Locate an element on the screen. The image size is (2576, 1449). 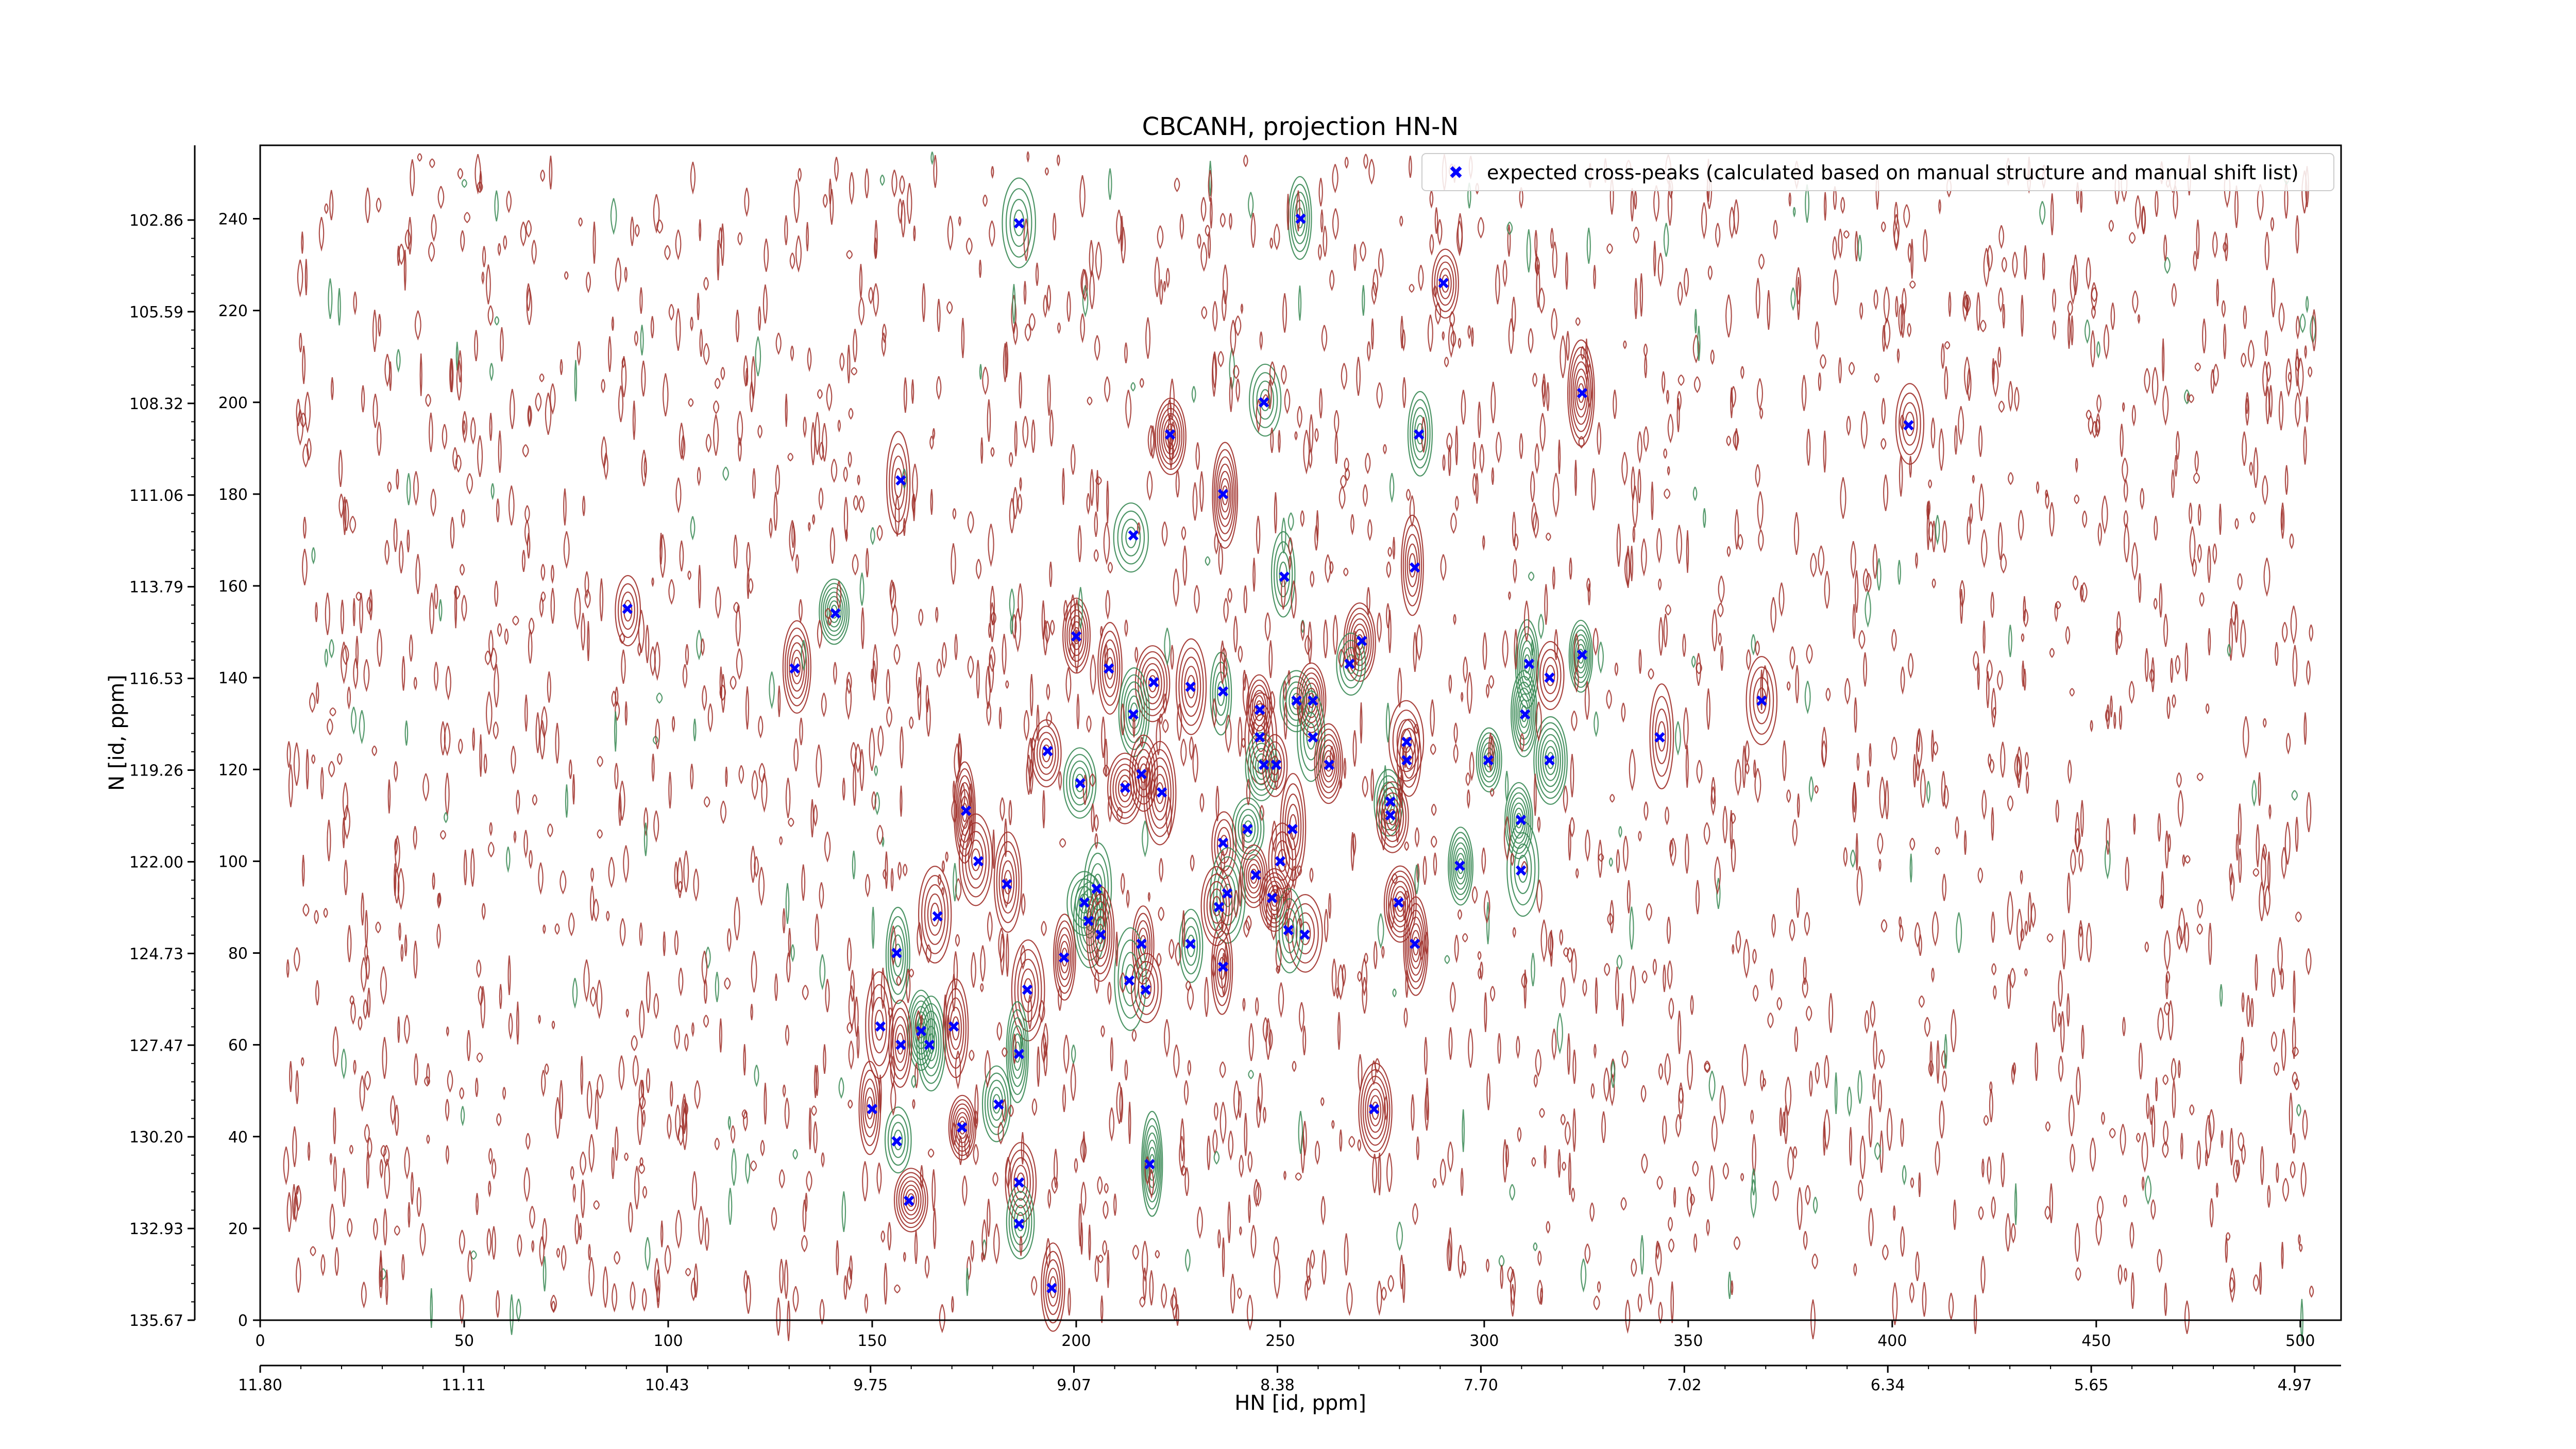
y-ppm-tick-label: 119.26 is located at coordinates (156, 771).